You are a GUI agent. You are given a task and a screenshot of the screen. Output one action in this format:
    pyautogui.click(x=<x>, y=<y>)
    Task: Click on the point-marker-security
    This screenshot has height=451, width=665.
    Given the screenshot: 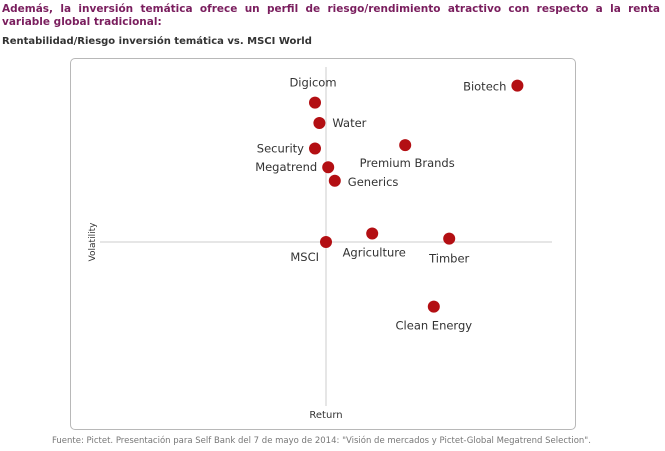 What is the action you would take?
    pyautogui.click(x=315, y=148)
    